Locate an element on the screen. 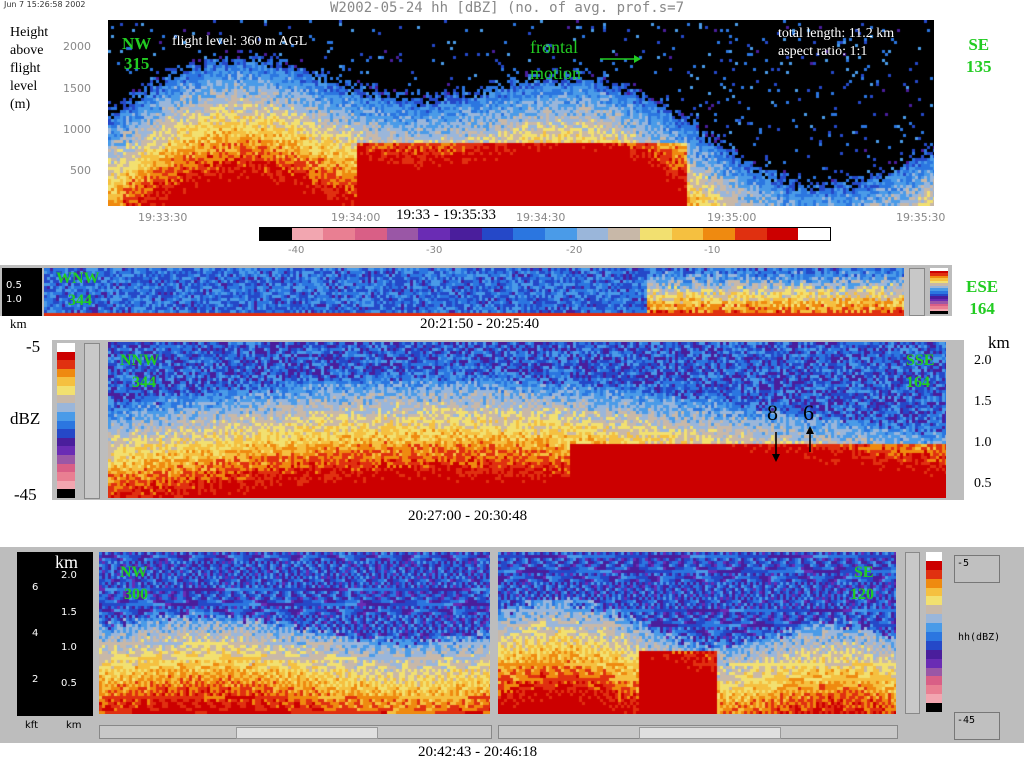 This screenshot has width=1024, height=768. dir-degree: 164 is located at coordinates (918, 382).